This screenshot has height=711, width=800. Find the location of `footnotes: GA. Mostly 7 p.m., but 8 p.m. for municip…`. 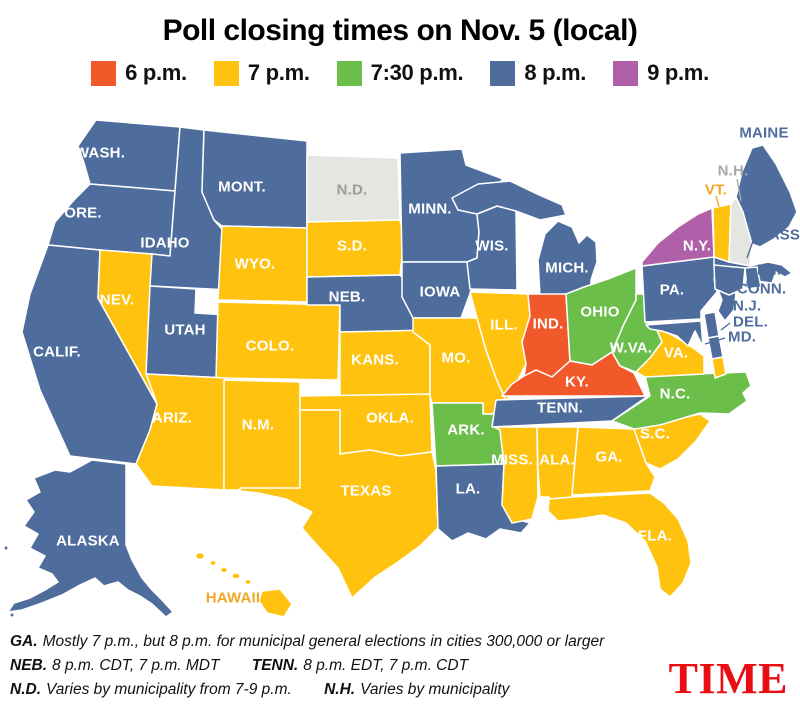

footnotes: GA. Mostly 7 p.m., but 8 p.m. for municip… is located at coordinates (346, 666).